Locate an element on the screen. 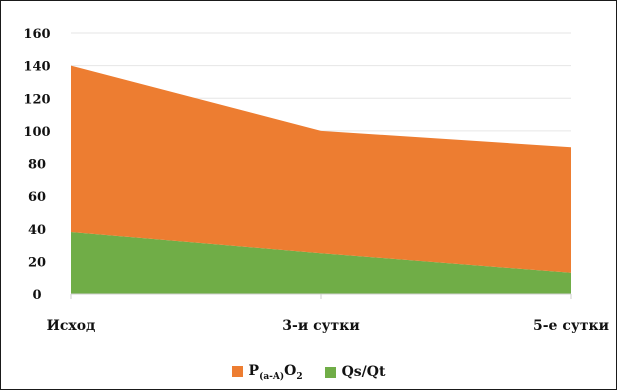 This screenshot has width=617, height=390. legend: P(a-A)O2 Qs/Qt is located at coordinates (308, 372).